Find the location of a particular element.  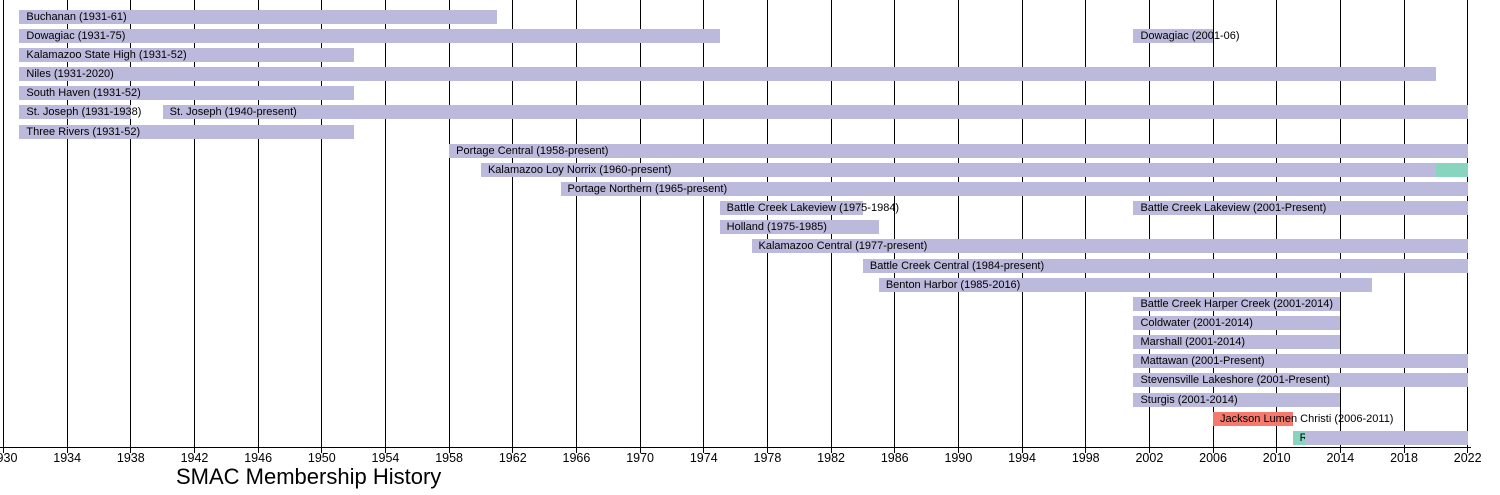

bar-label: Kalamazoo Loy Norrix (1960-present) is located at coordinates (579, 169).